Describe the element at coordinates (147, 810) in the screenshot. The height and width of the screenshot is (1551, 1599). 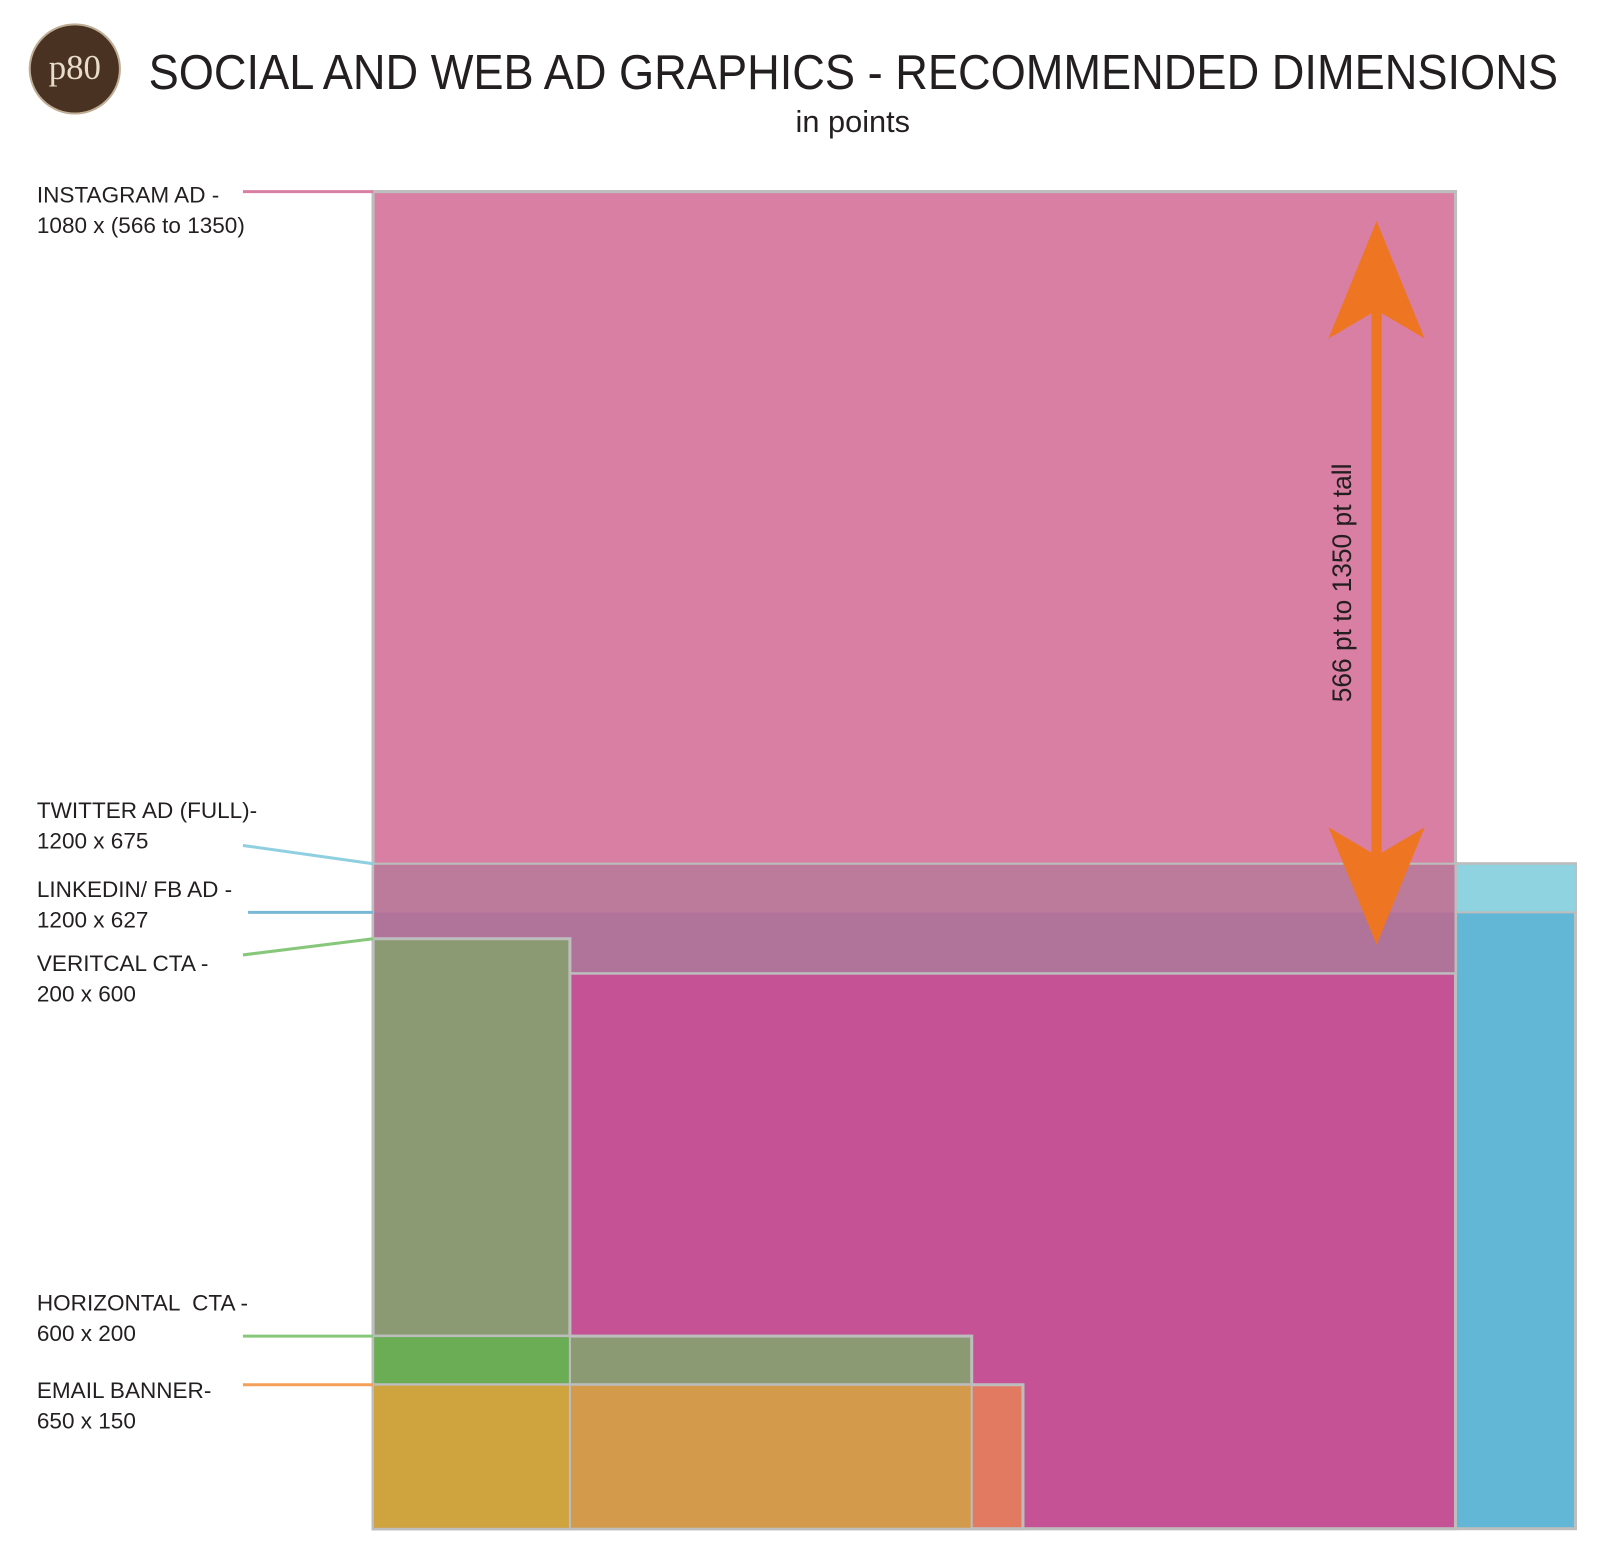
I see `label-name: TWITTER AD (FULL)-` at that location.